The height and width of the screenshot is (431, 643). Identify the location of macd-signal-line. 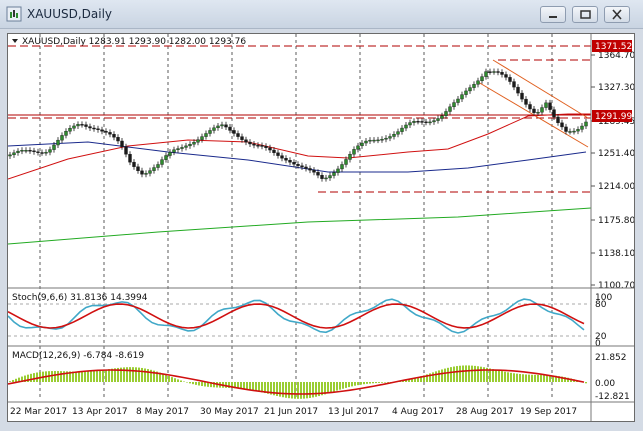
(296, 382).